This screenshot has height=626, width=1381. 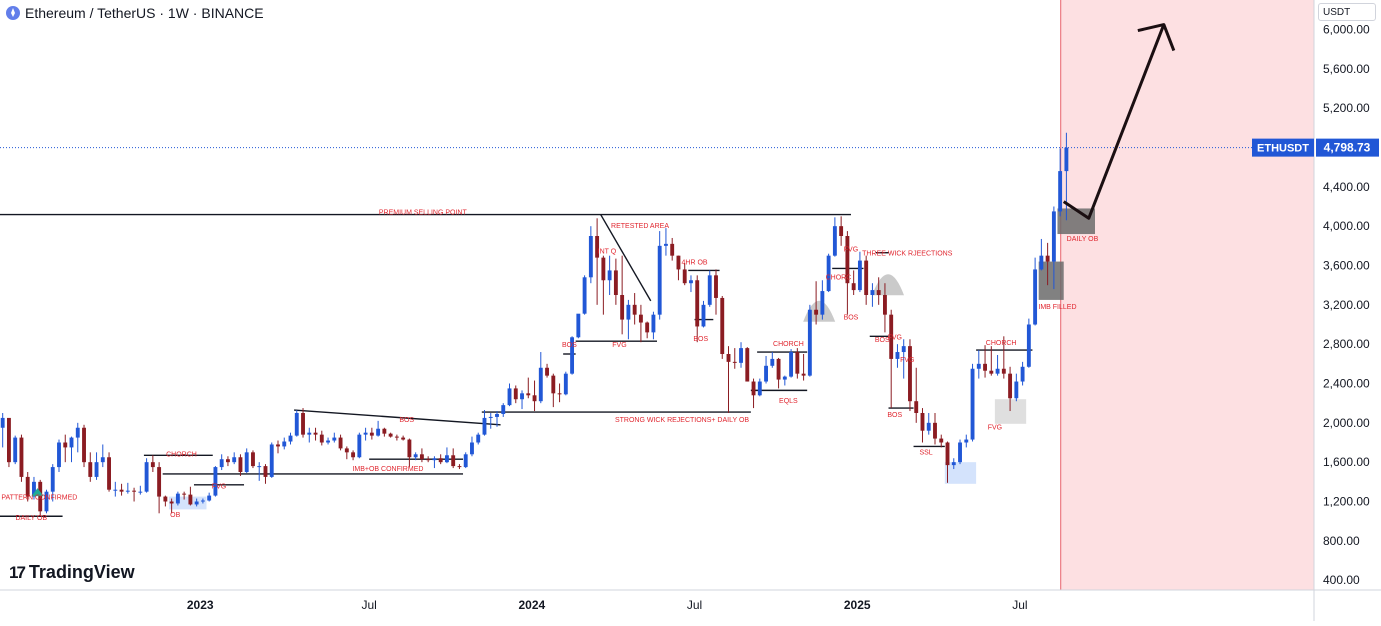 I want to click on price-tick-label: 2,400.00, so click(x=1346, y=384).